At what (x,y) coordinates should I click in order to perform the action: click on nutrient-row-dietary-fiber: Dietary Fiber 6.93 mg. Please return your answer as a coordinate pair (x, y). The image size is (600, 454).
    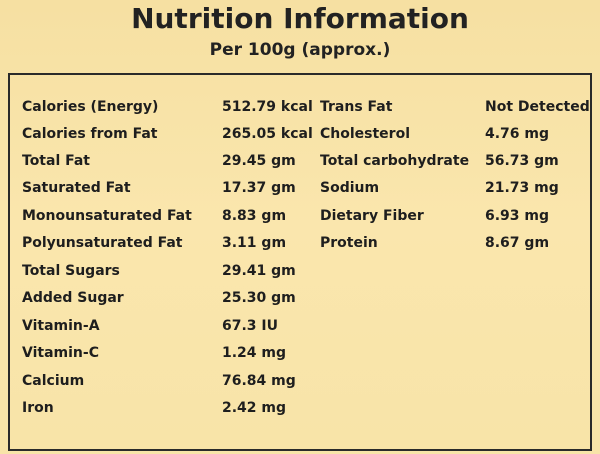
    Looking at the image, I should click on (300, 216).